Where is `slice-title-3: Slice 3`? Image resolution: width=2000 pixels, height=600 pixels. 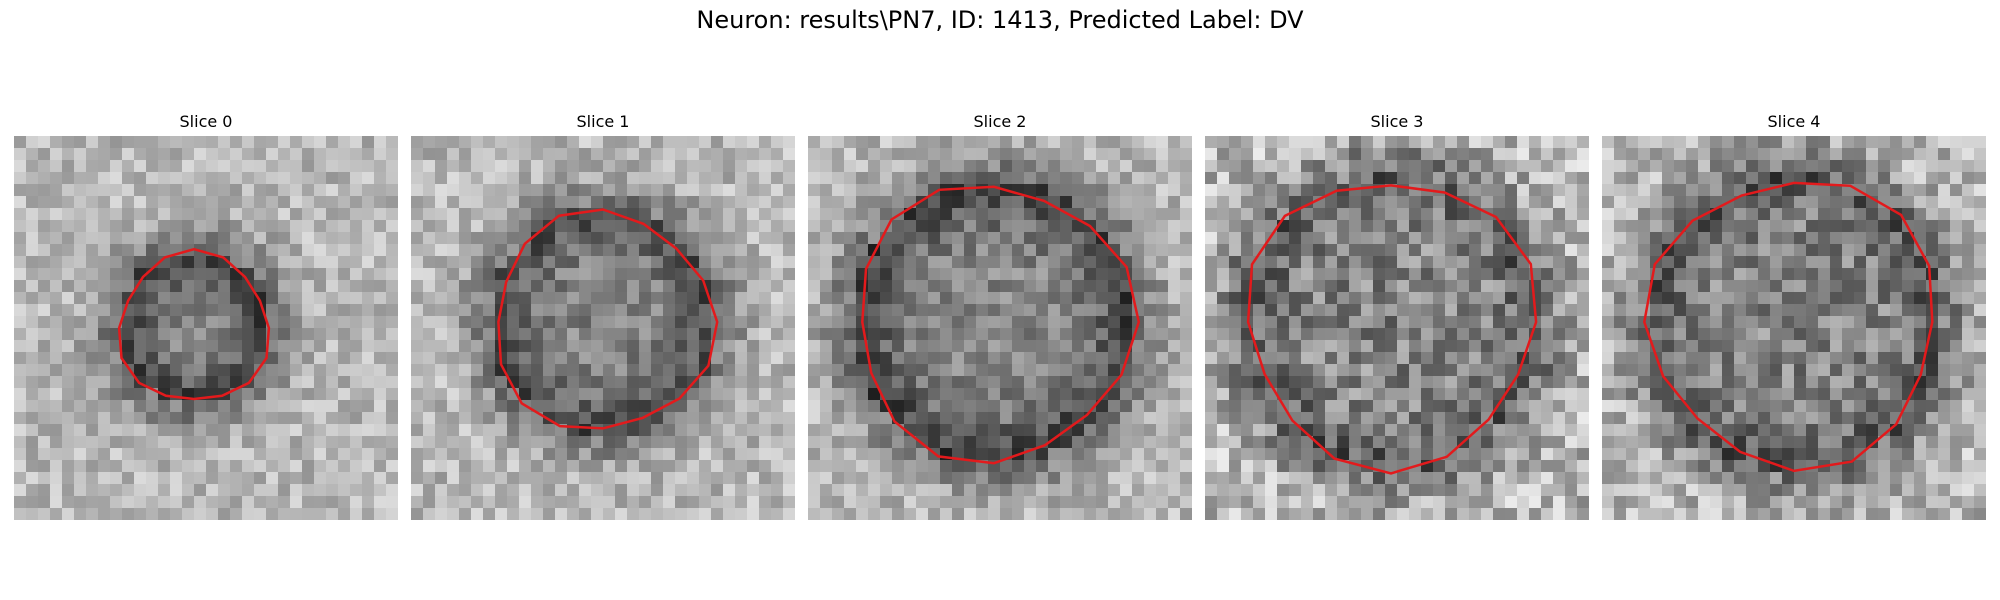
slice-title-3: Slice 3 is located at coordinates (1397, 122).